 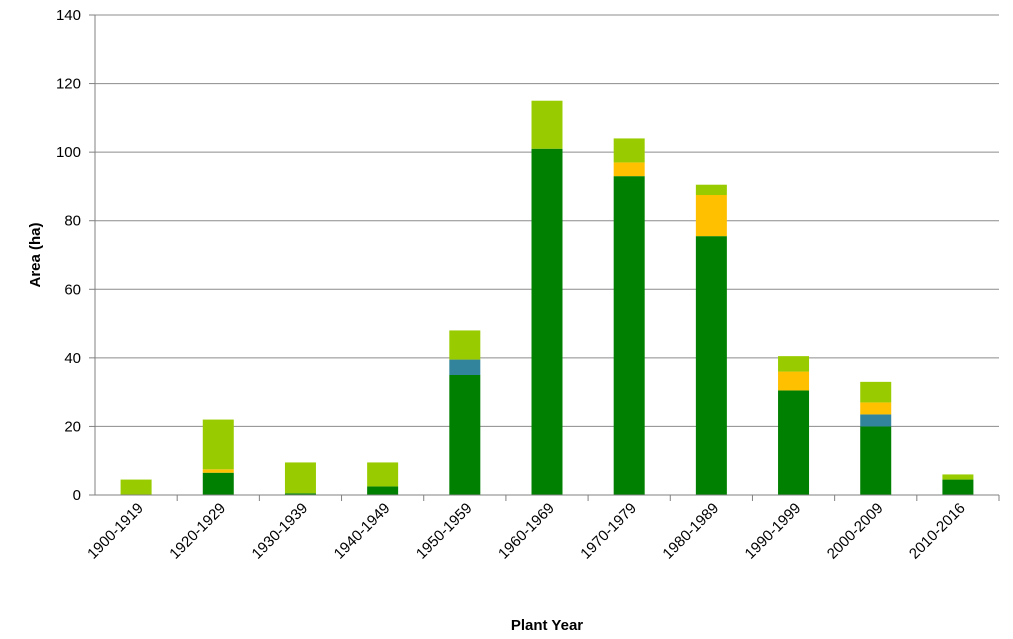 I want to click on x-tick-label: 2010-2016, so click(x=937, y=531).